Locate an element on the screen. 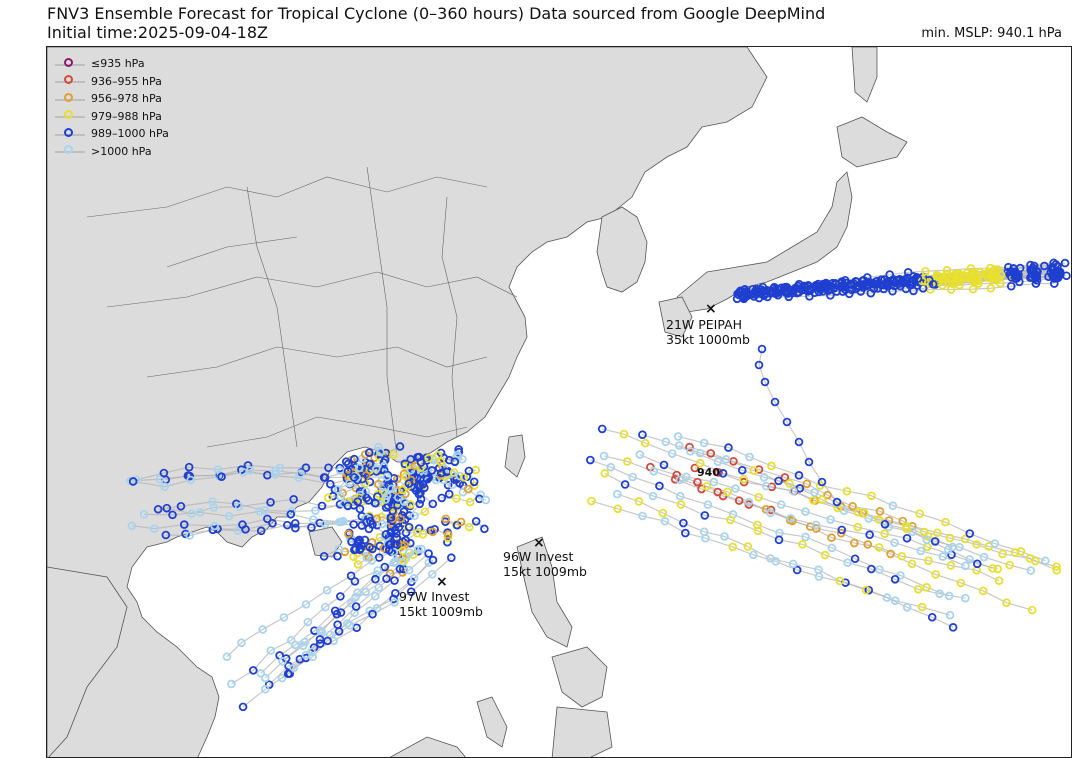 The width and height of the screenshot is (1080, 758). storm-info: 15kt 1009mb is located at coordinates (441, 611).